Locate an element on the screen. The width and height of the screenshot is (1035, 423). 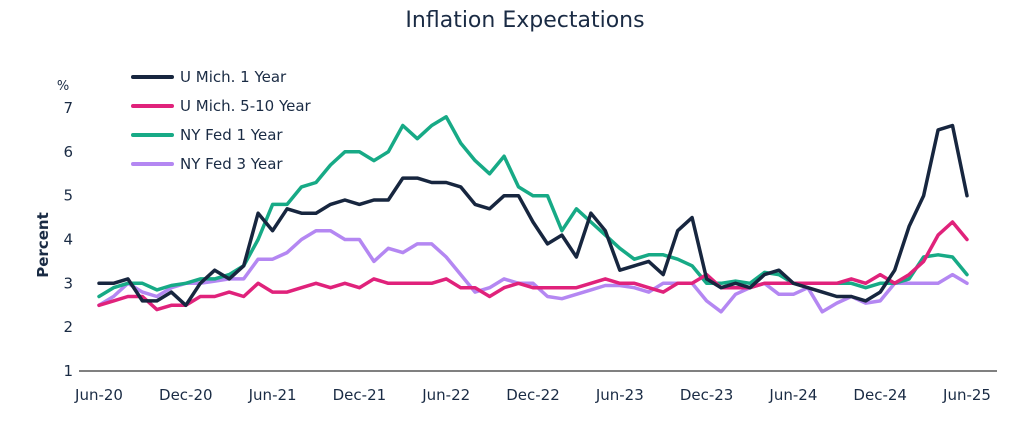
legend-label: U Mich. 5-10 Year is located at coordinates (246, 106).